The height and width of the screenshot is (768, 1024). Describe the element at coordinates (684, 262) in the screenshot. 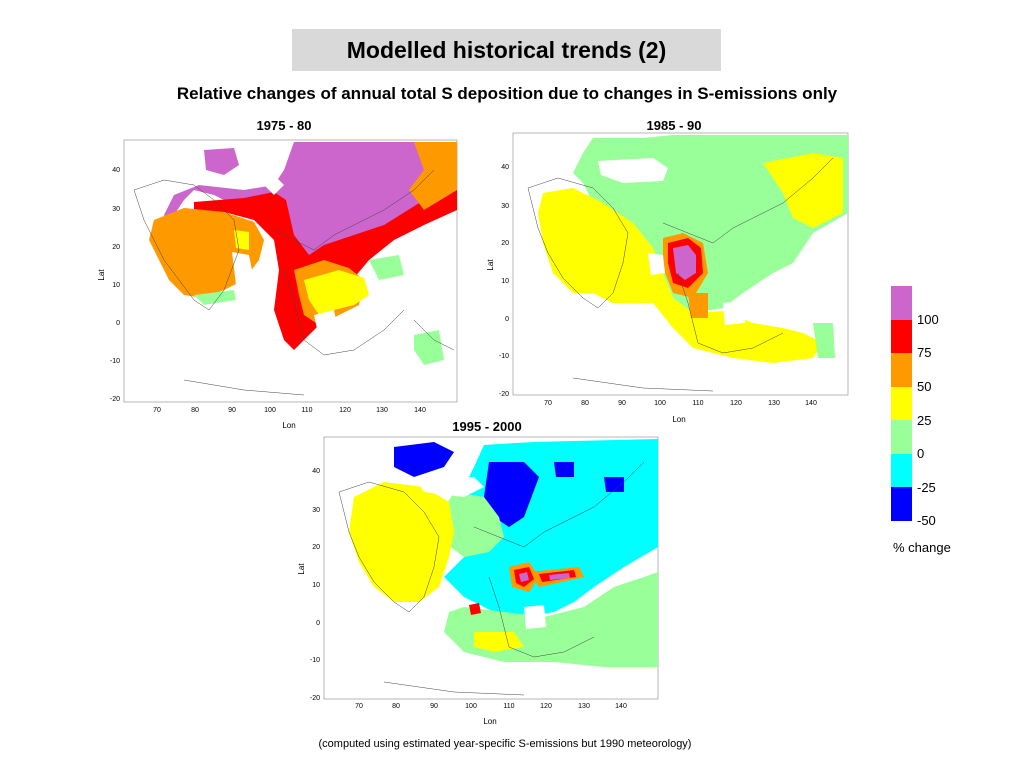

I see `region-purple-1985` at that location.